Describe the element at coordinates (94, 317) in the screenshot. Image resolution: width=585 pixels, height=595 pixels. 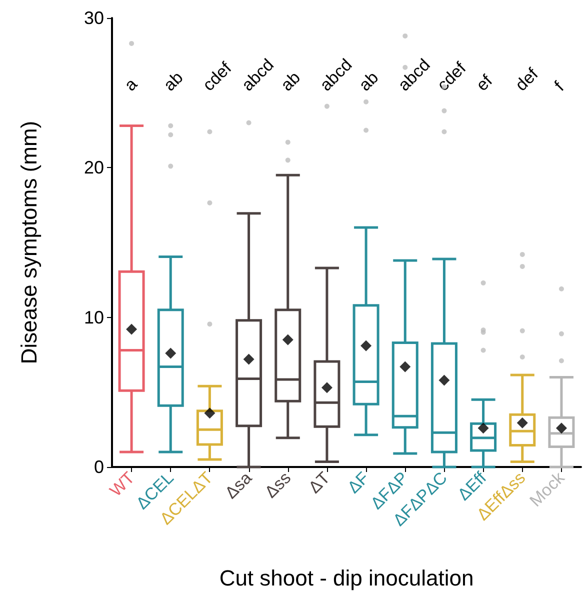
I see `y-tick-label: 10` at that location.